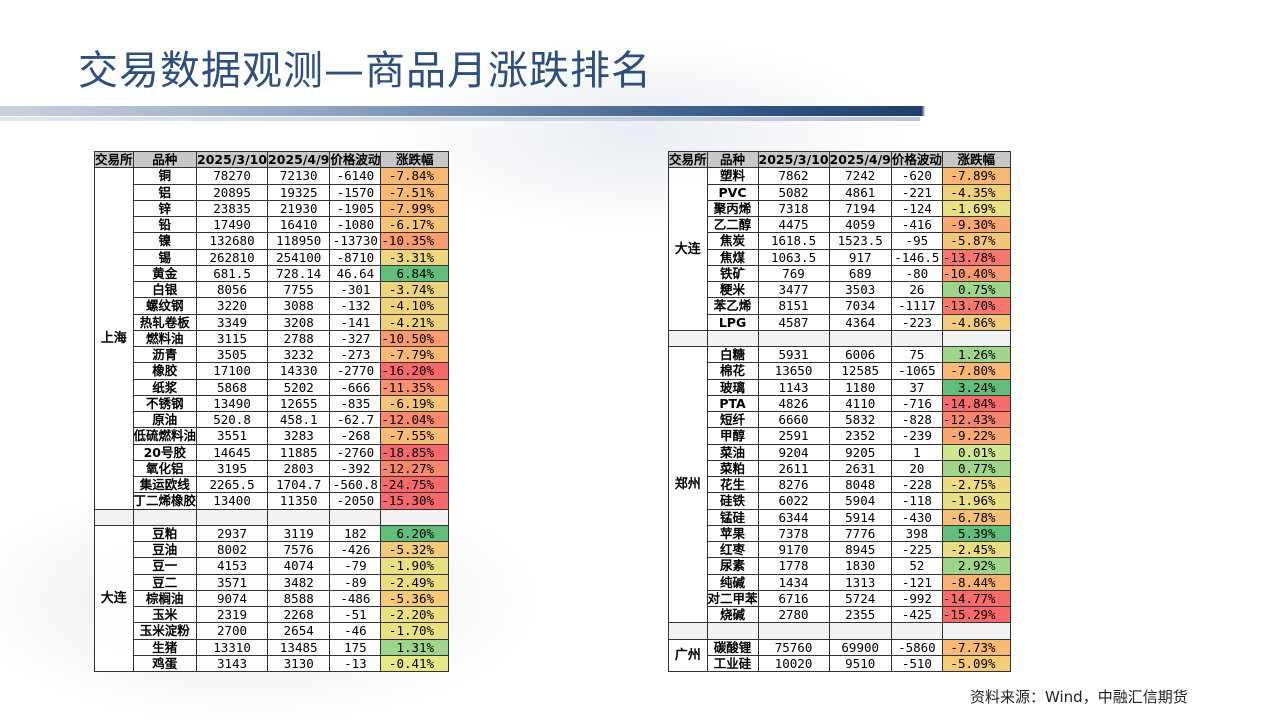 The height and width of the screenshot is (720, 1280). I want to click on commodity-name: 集运欧线, so click(165, 484).